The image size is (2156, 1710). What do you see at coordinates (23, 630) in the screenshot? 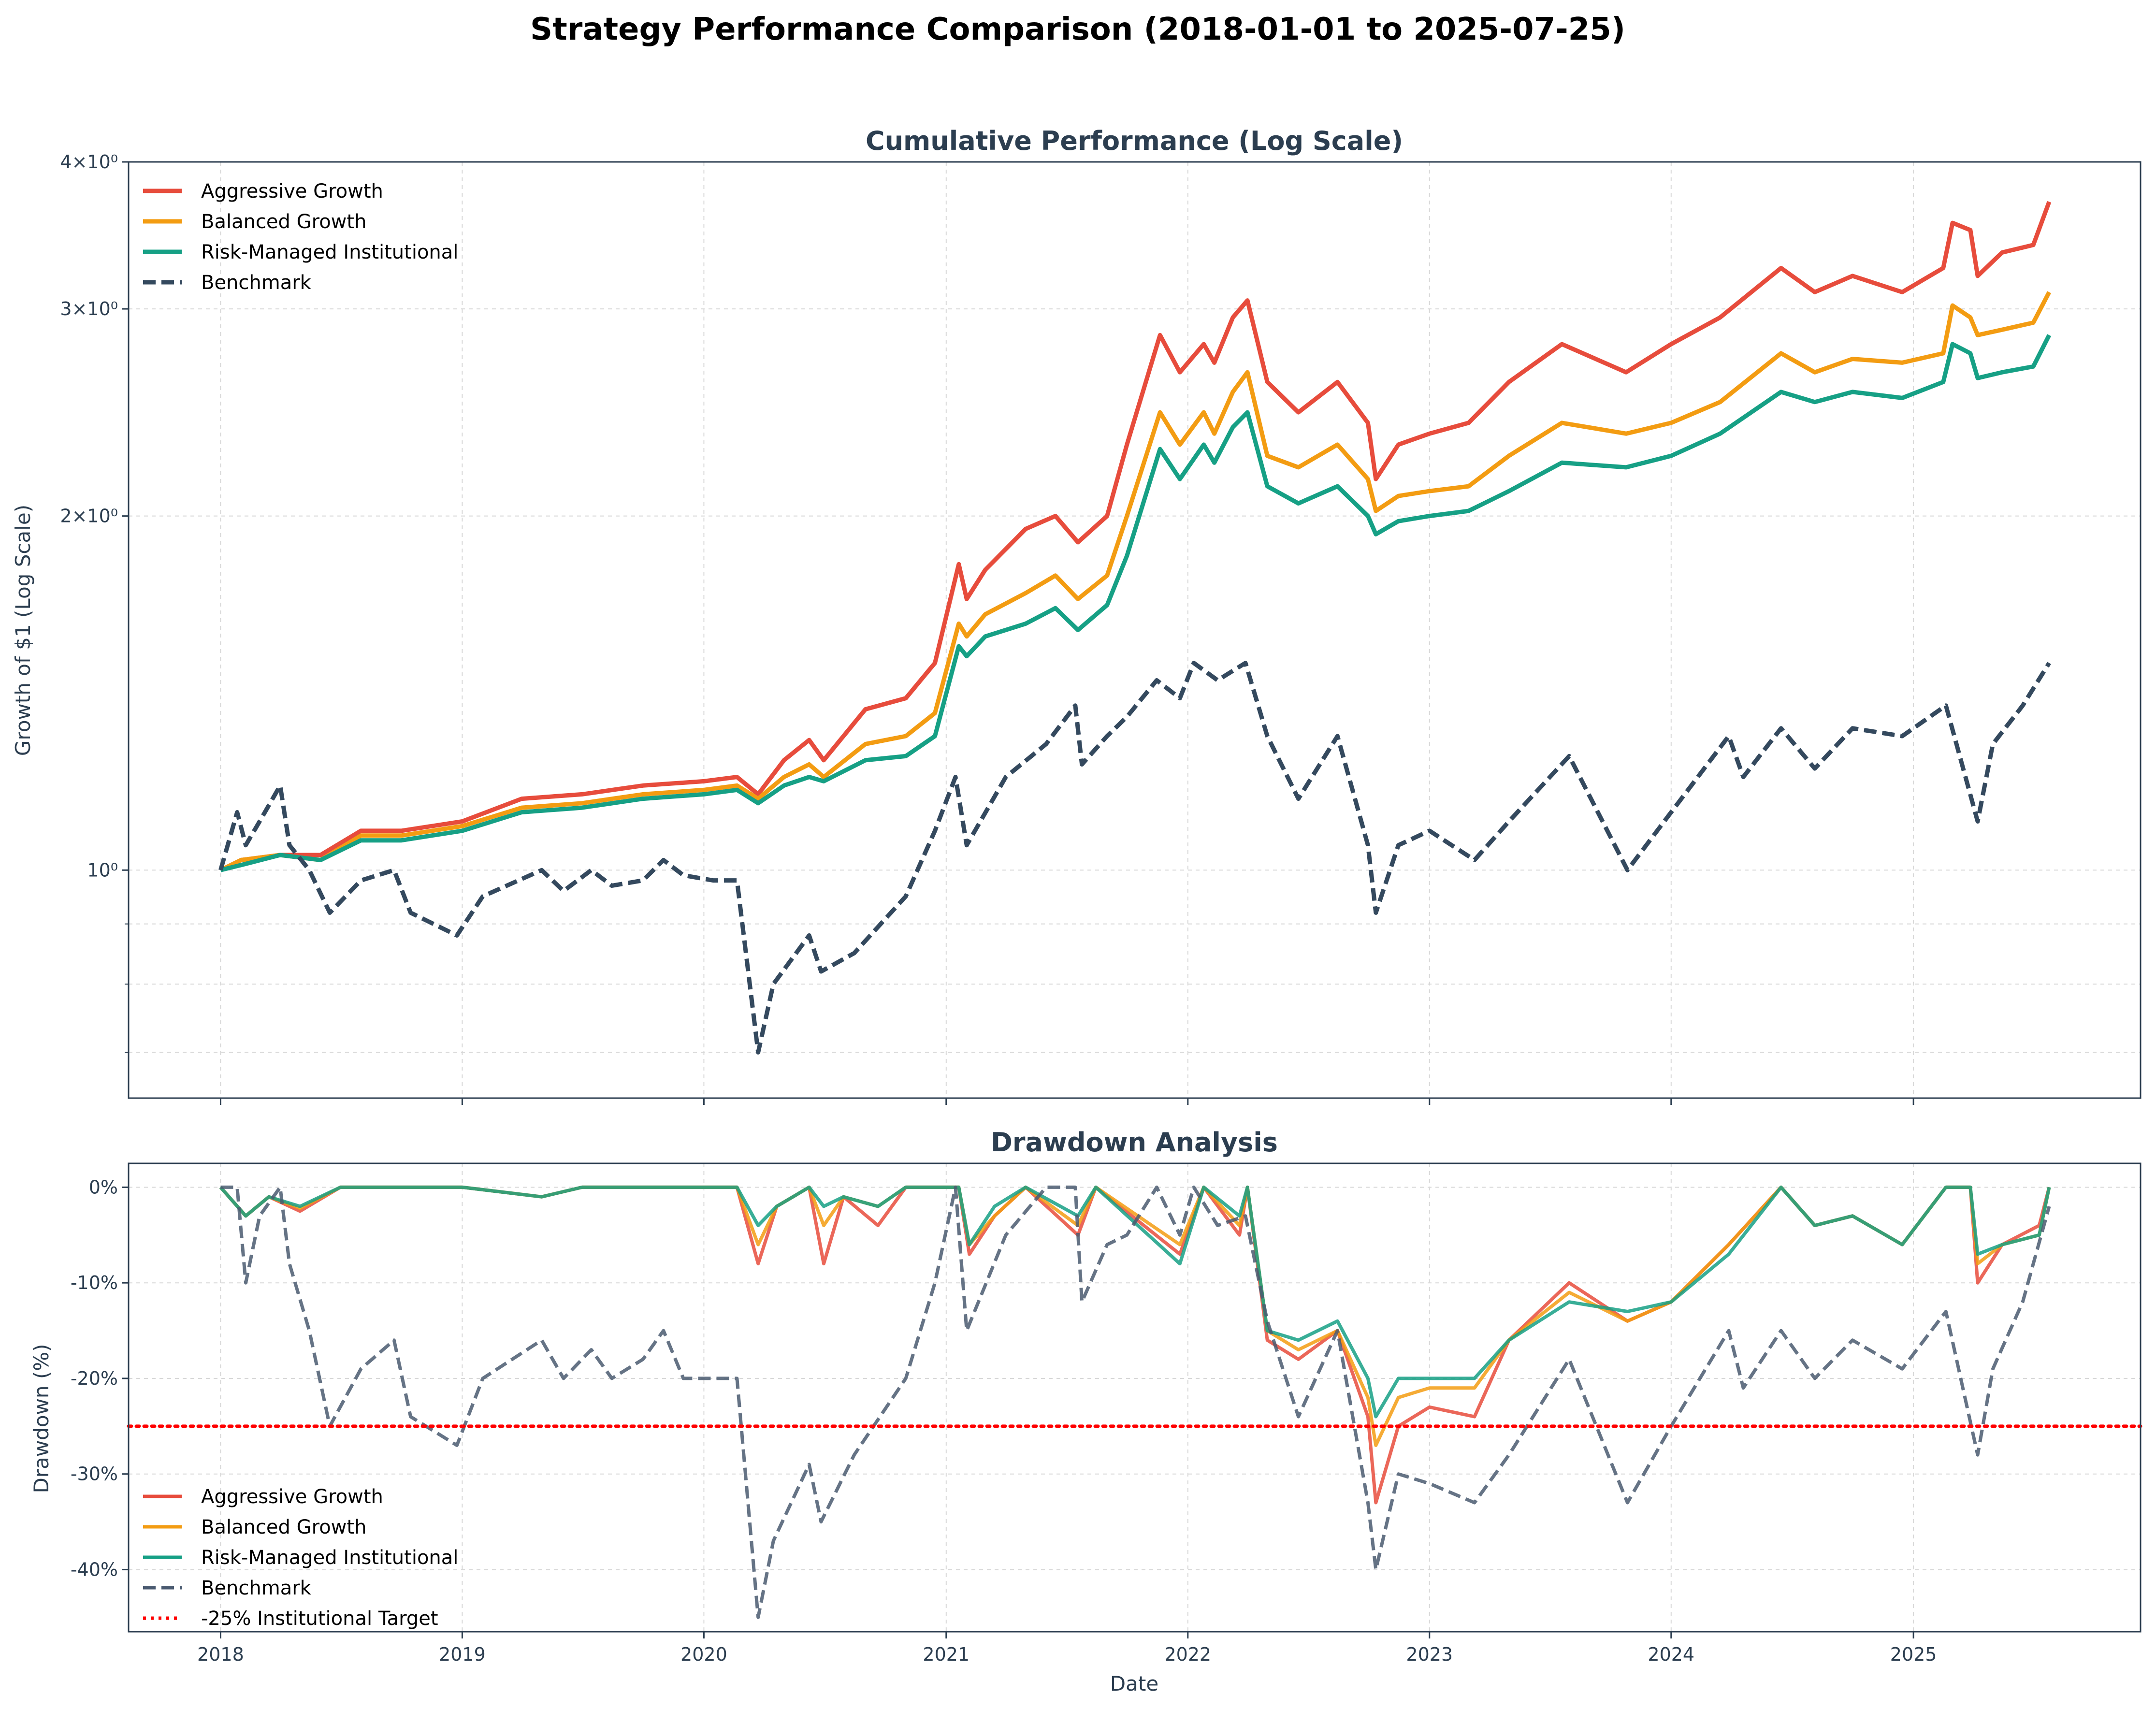
I see `y-axis-label-cumulative: Growth of $1 (Log Scale)` at bounding box center [23, 630].